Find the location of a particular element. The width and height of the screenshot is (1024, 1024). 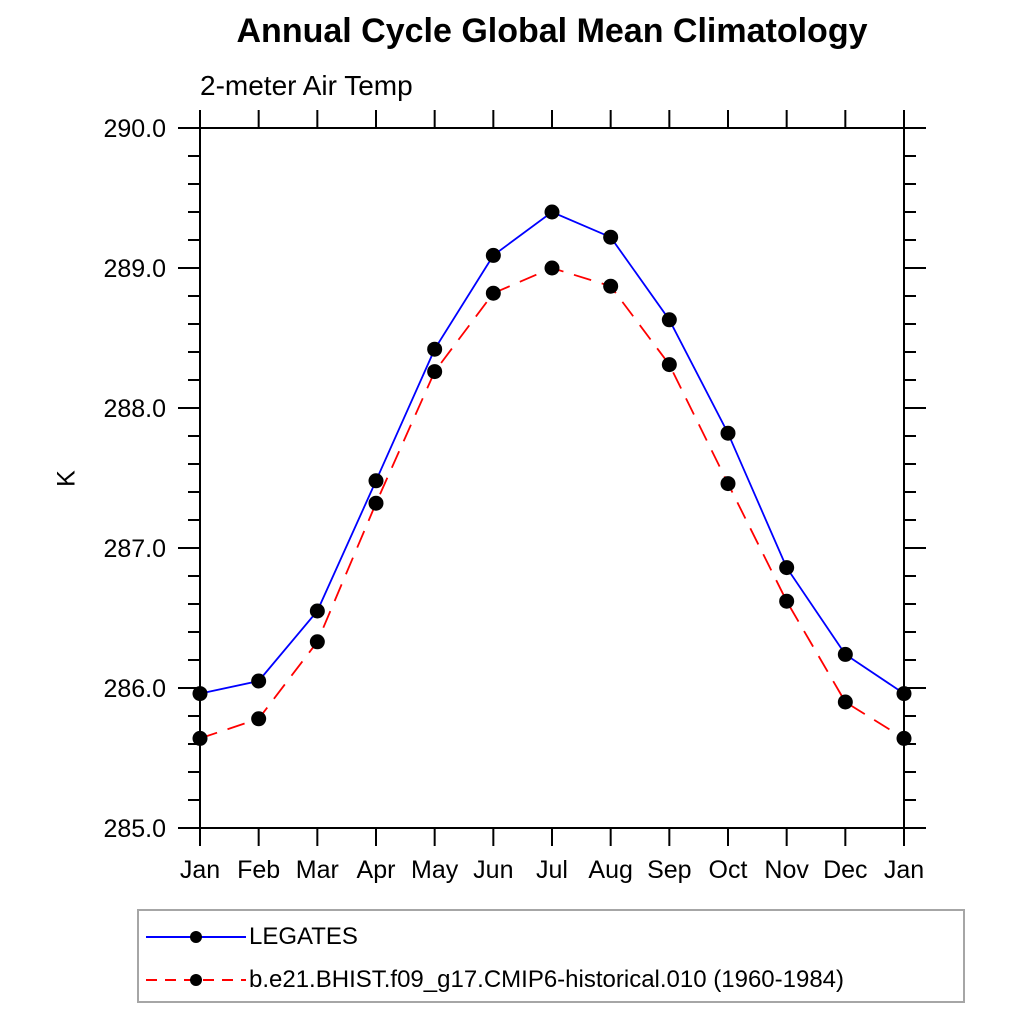

x-tick-label: Jul is located at coordinates (552, 870).